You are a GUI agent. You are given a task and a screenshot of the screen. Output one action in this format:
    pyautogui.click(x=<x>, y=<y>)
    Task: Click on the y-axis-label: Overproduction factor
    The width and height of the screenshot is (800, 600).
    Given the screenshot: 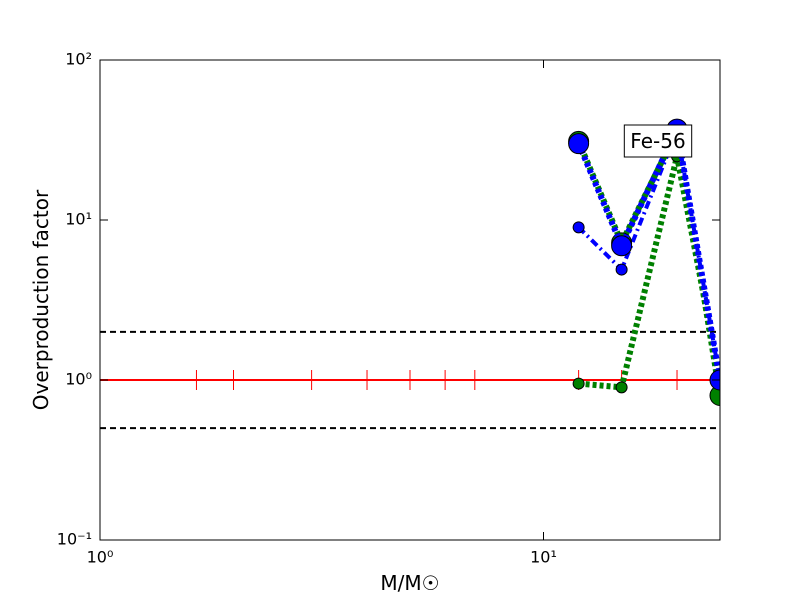 What is the action you would take?
    pyautogui.click(x=41, y=299)
    